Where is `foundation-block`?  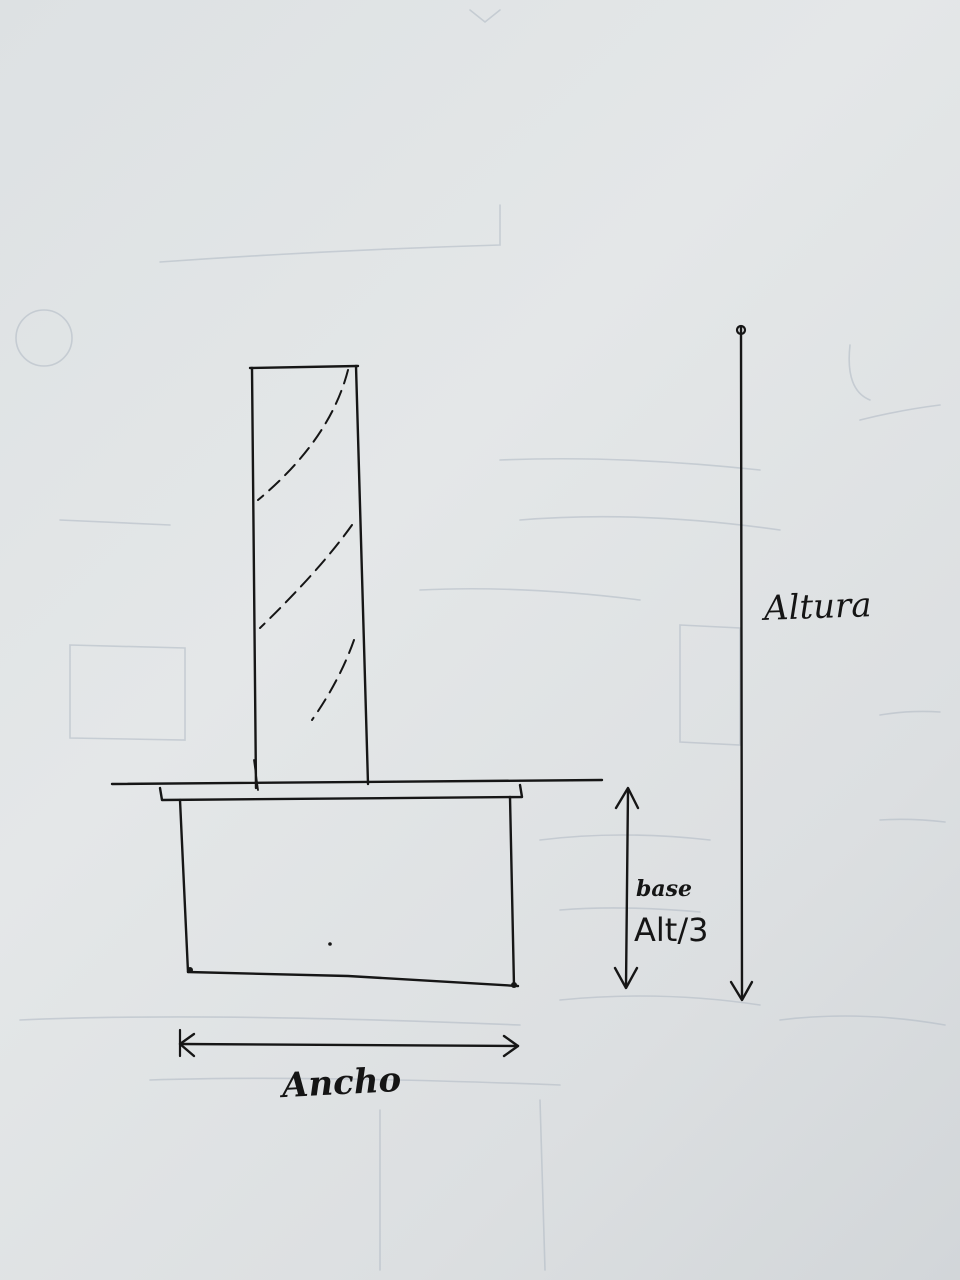
foundation-block is located at coordinates (341, 885).